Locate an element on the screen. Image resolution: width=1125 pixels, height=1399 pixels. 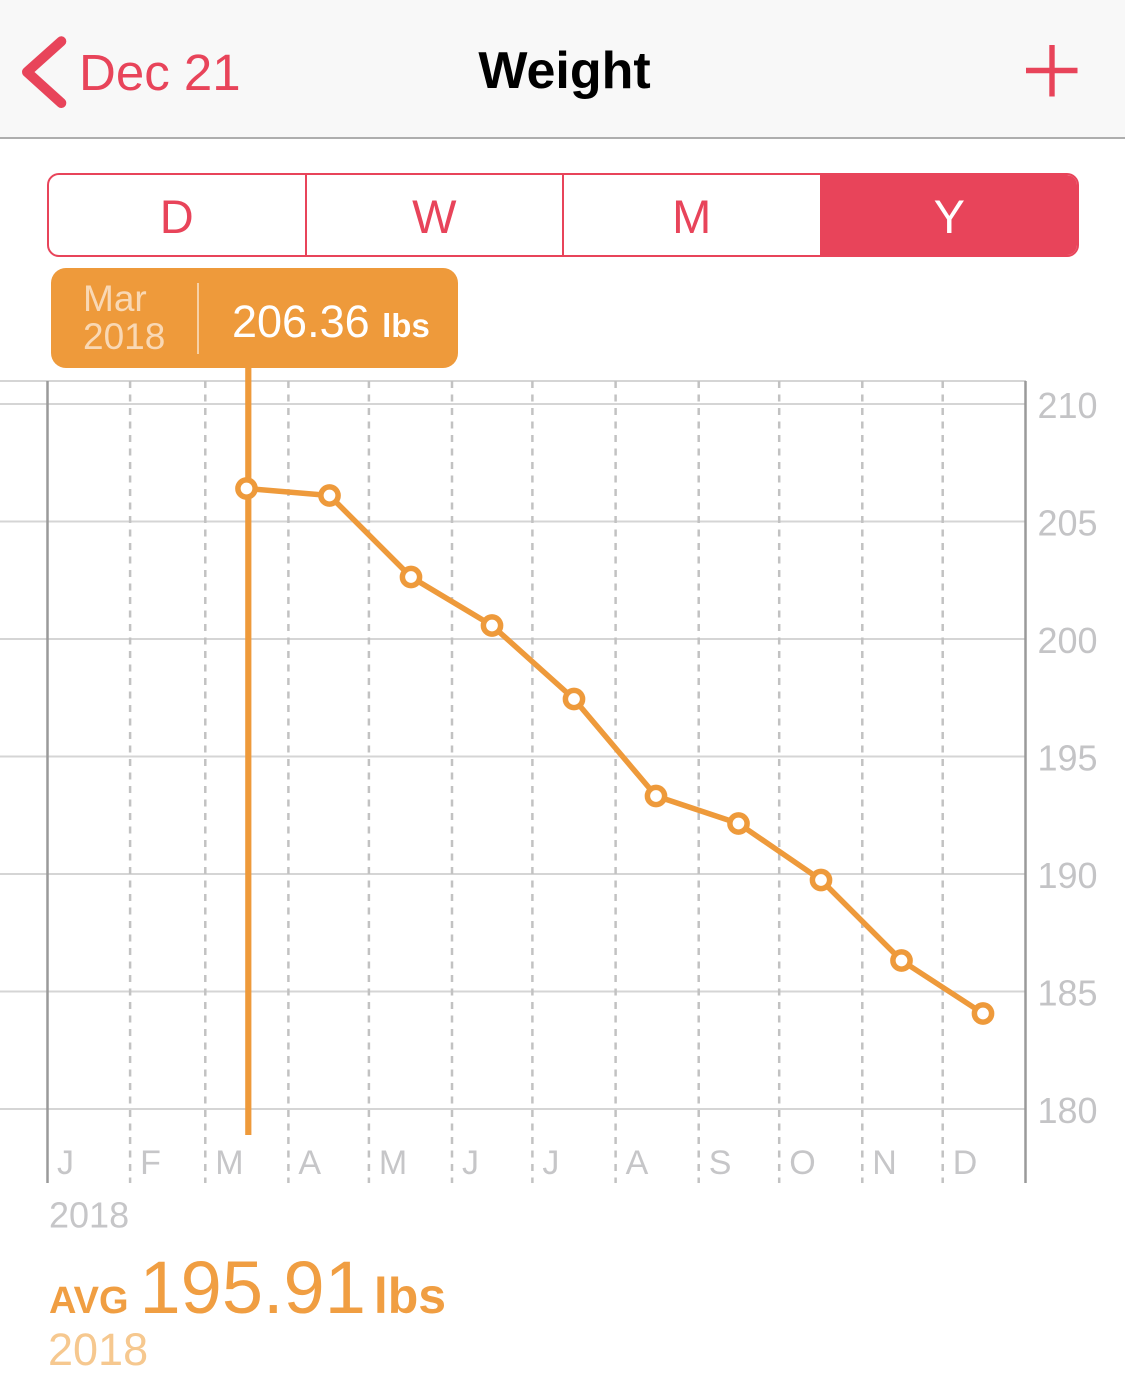
svg-text: 190 is located at coordinates (1068, 875).